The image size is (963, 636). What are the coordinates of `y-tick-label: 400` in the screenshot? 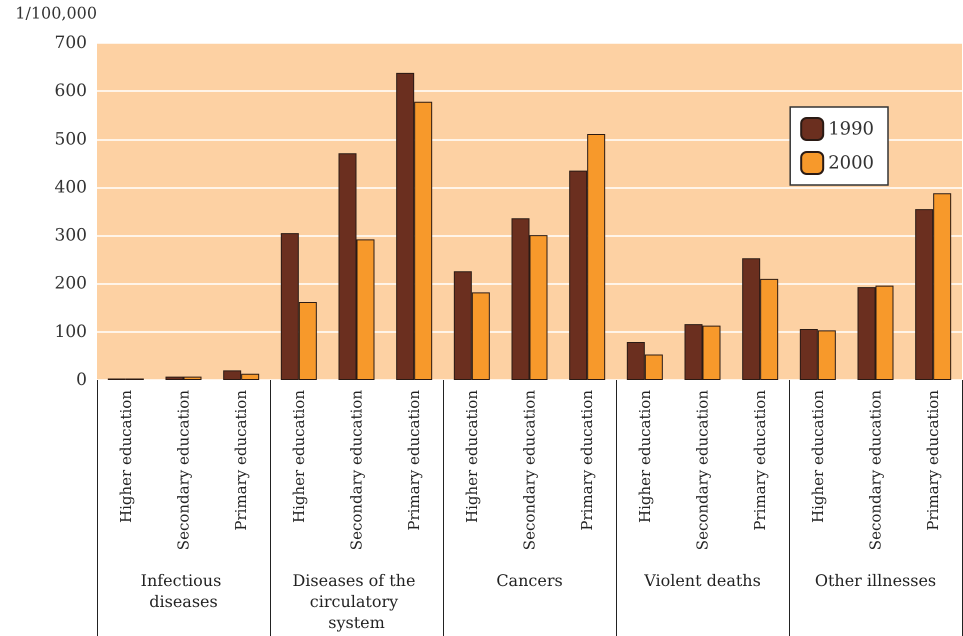 It's located at (70, 187).